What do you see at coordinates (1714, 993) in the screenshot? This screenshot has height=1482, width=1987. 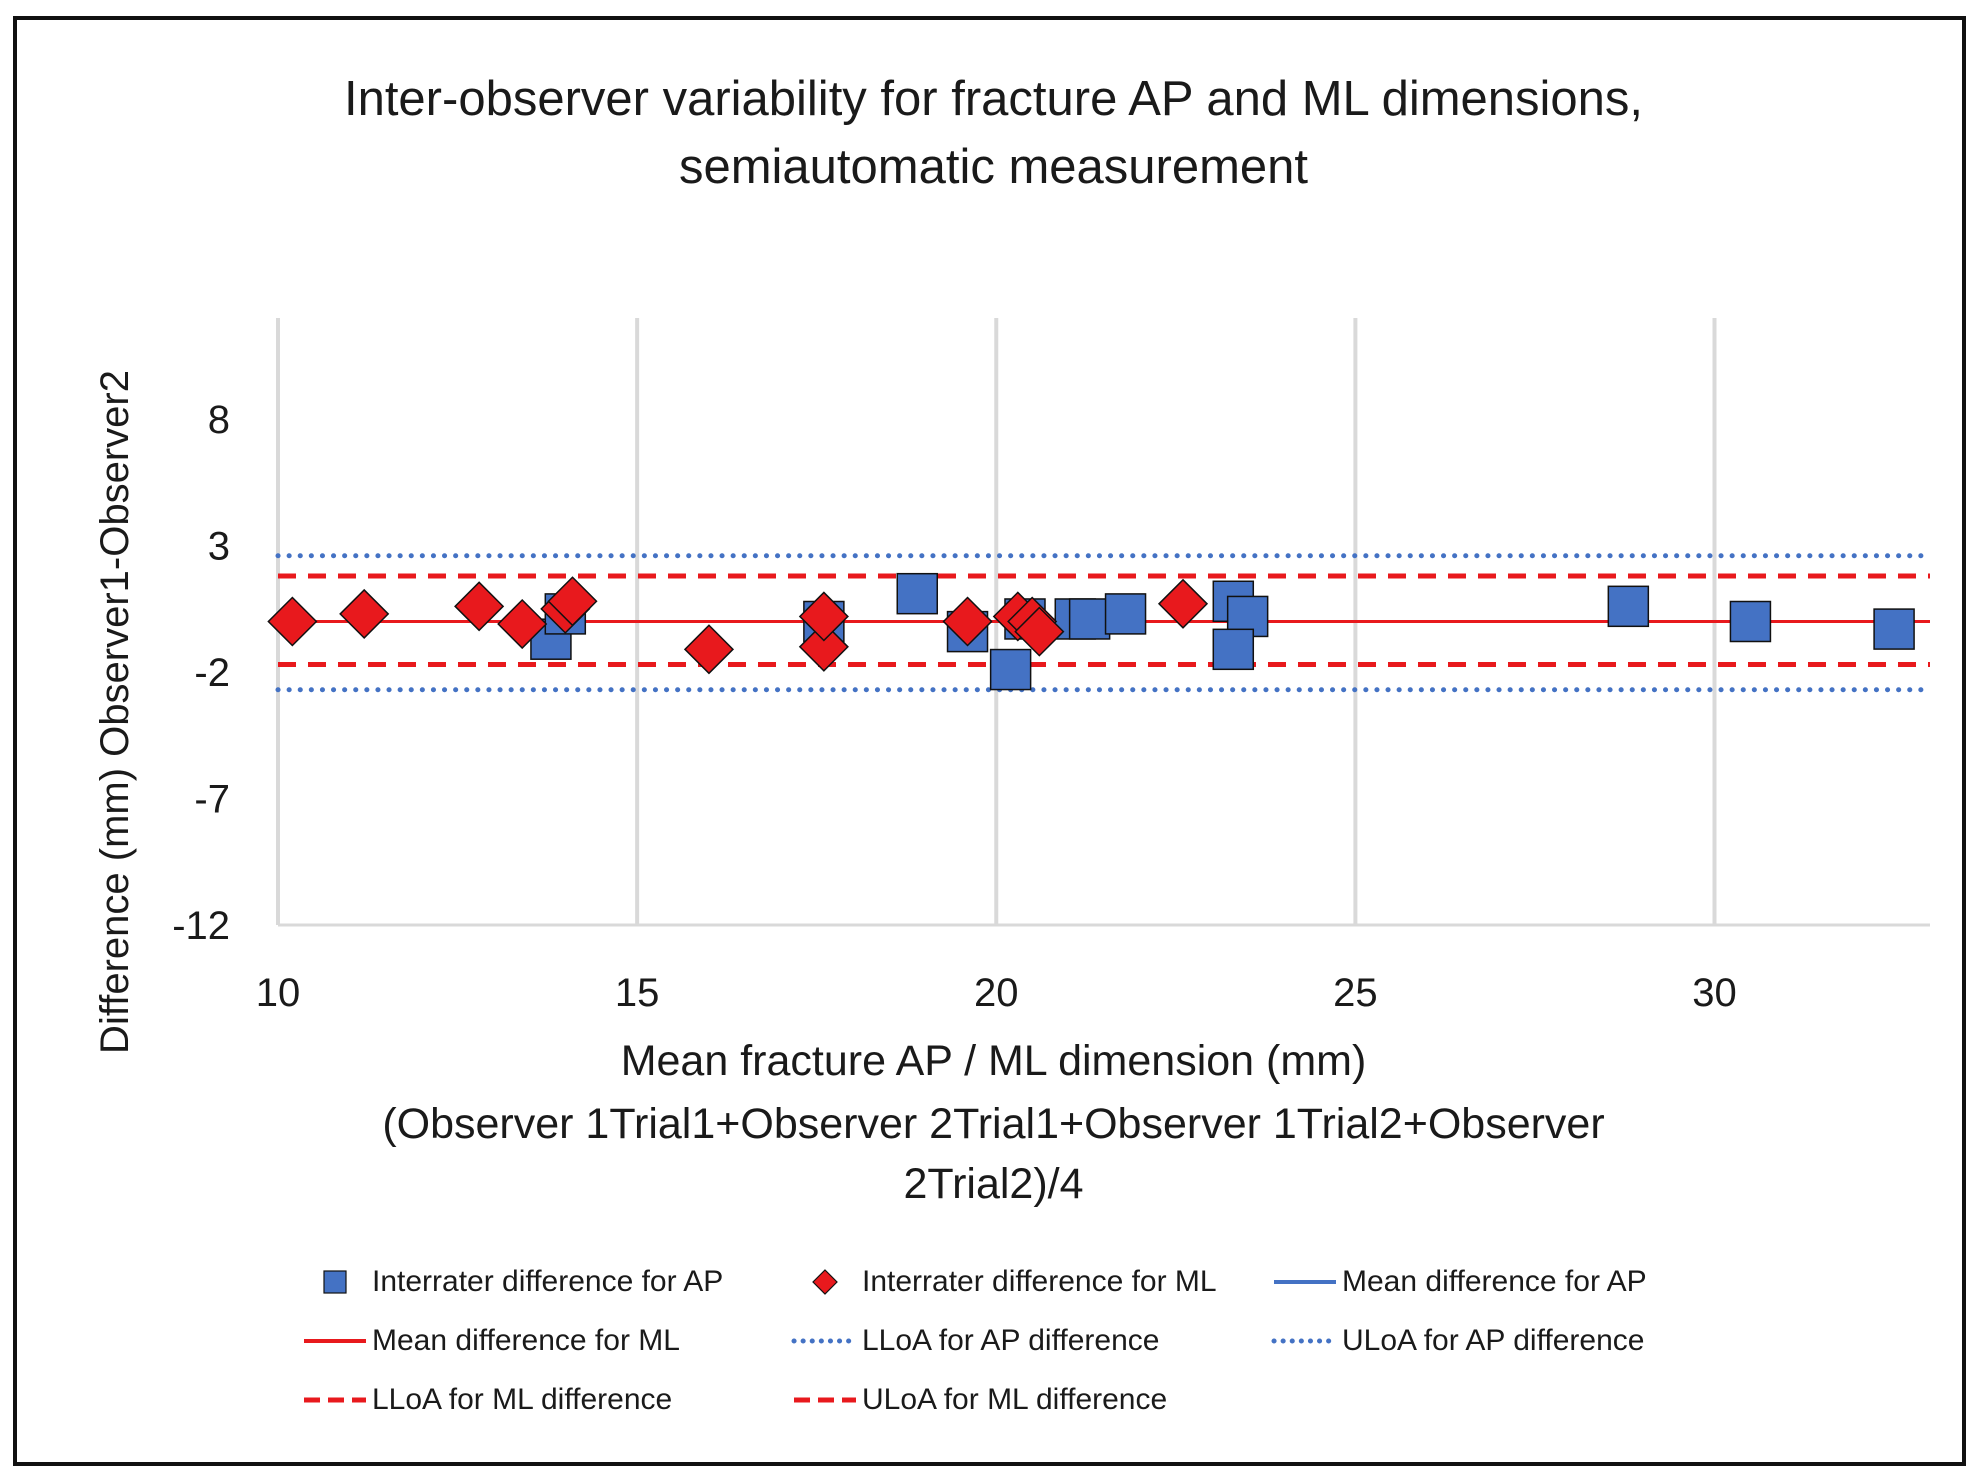 I see `x-tick-label-30: 30` at bounding box center [1714, 993].